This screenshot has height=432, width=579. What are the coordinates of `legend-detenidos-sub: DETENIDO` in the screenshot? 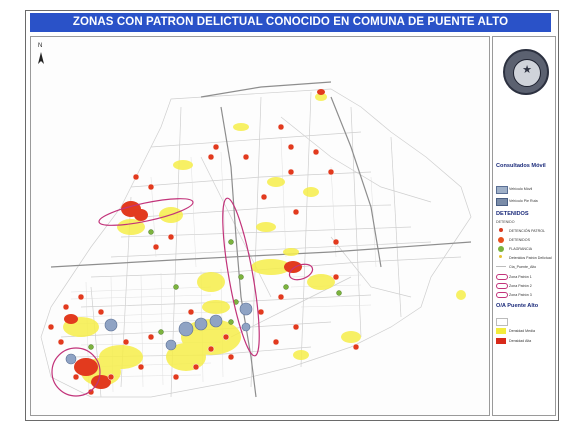 It's located at (505, 222).